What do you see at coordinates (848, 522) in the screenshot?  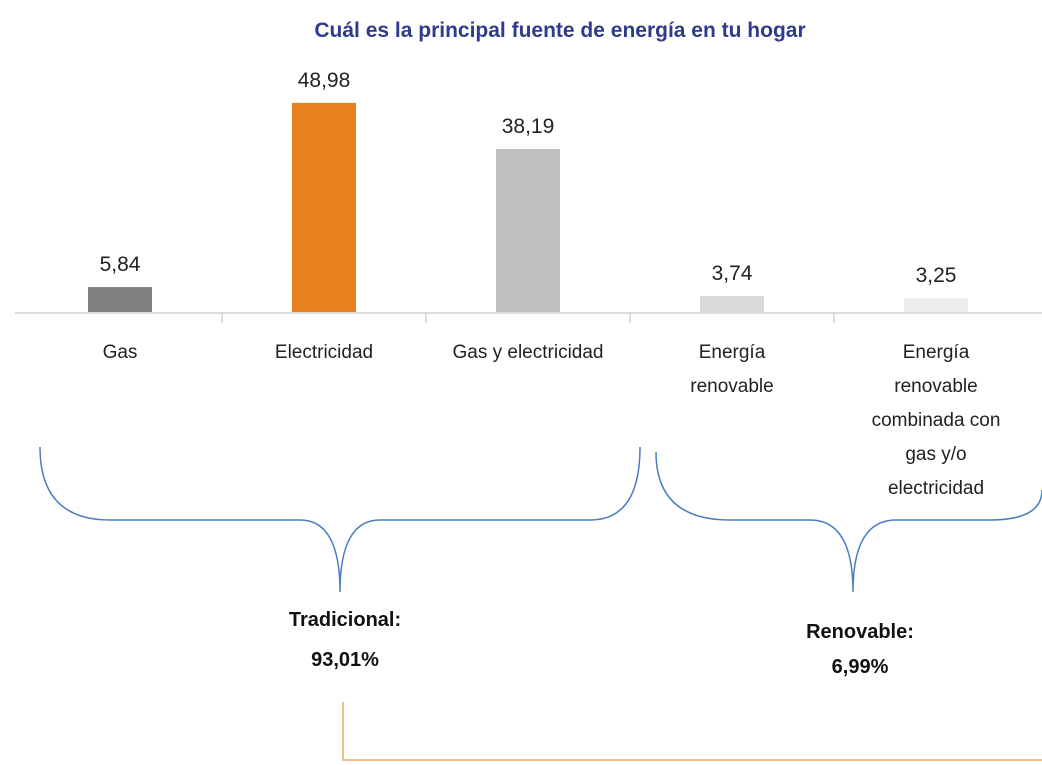 I see `brace-renewable` at bounding box center [848, 522].